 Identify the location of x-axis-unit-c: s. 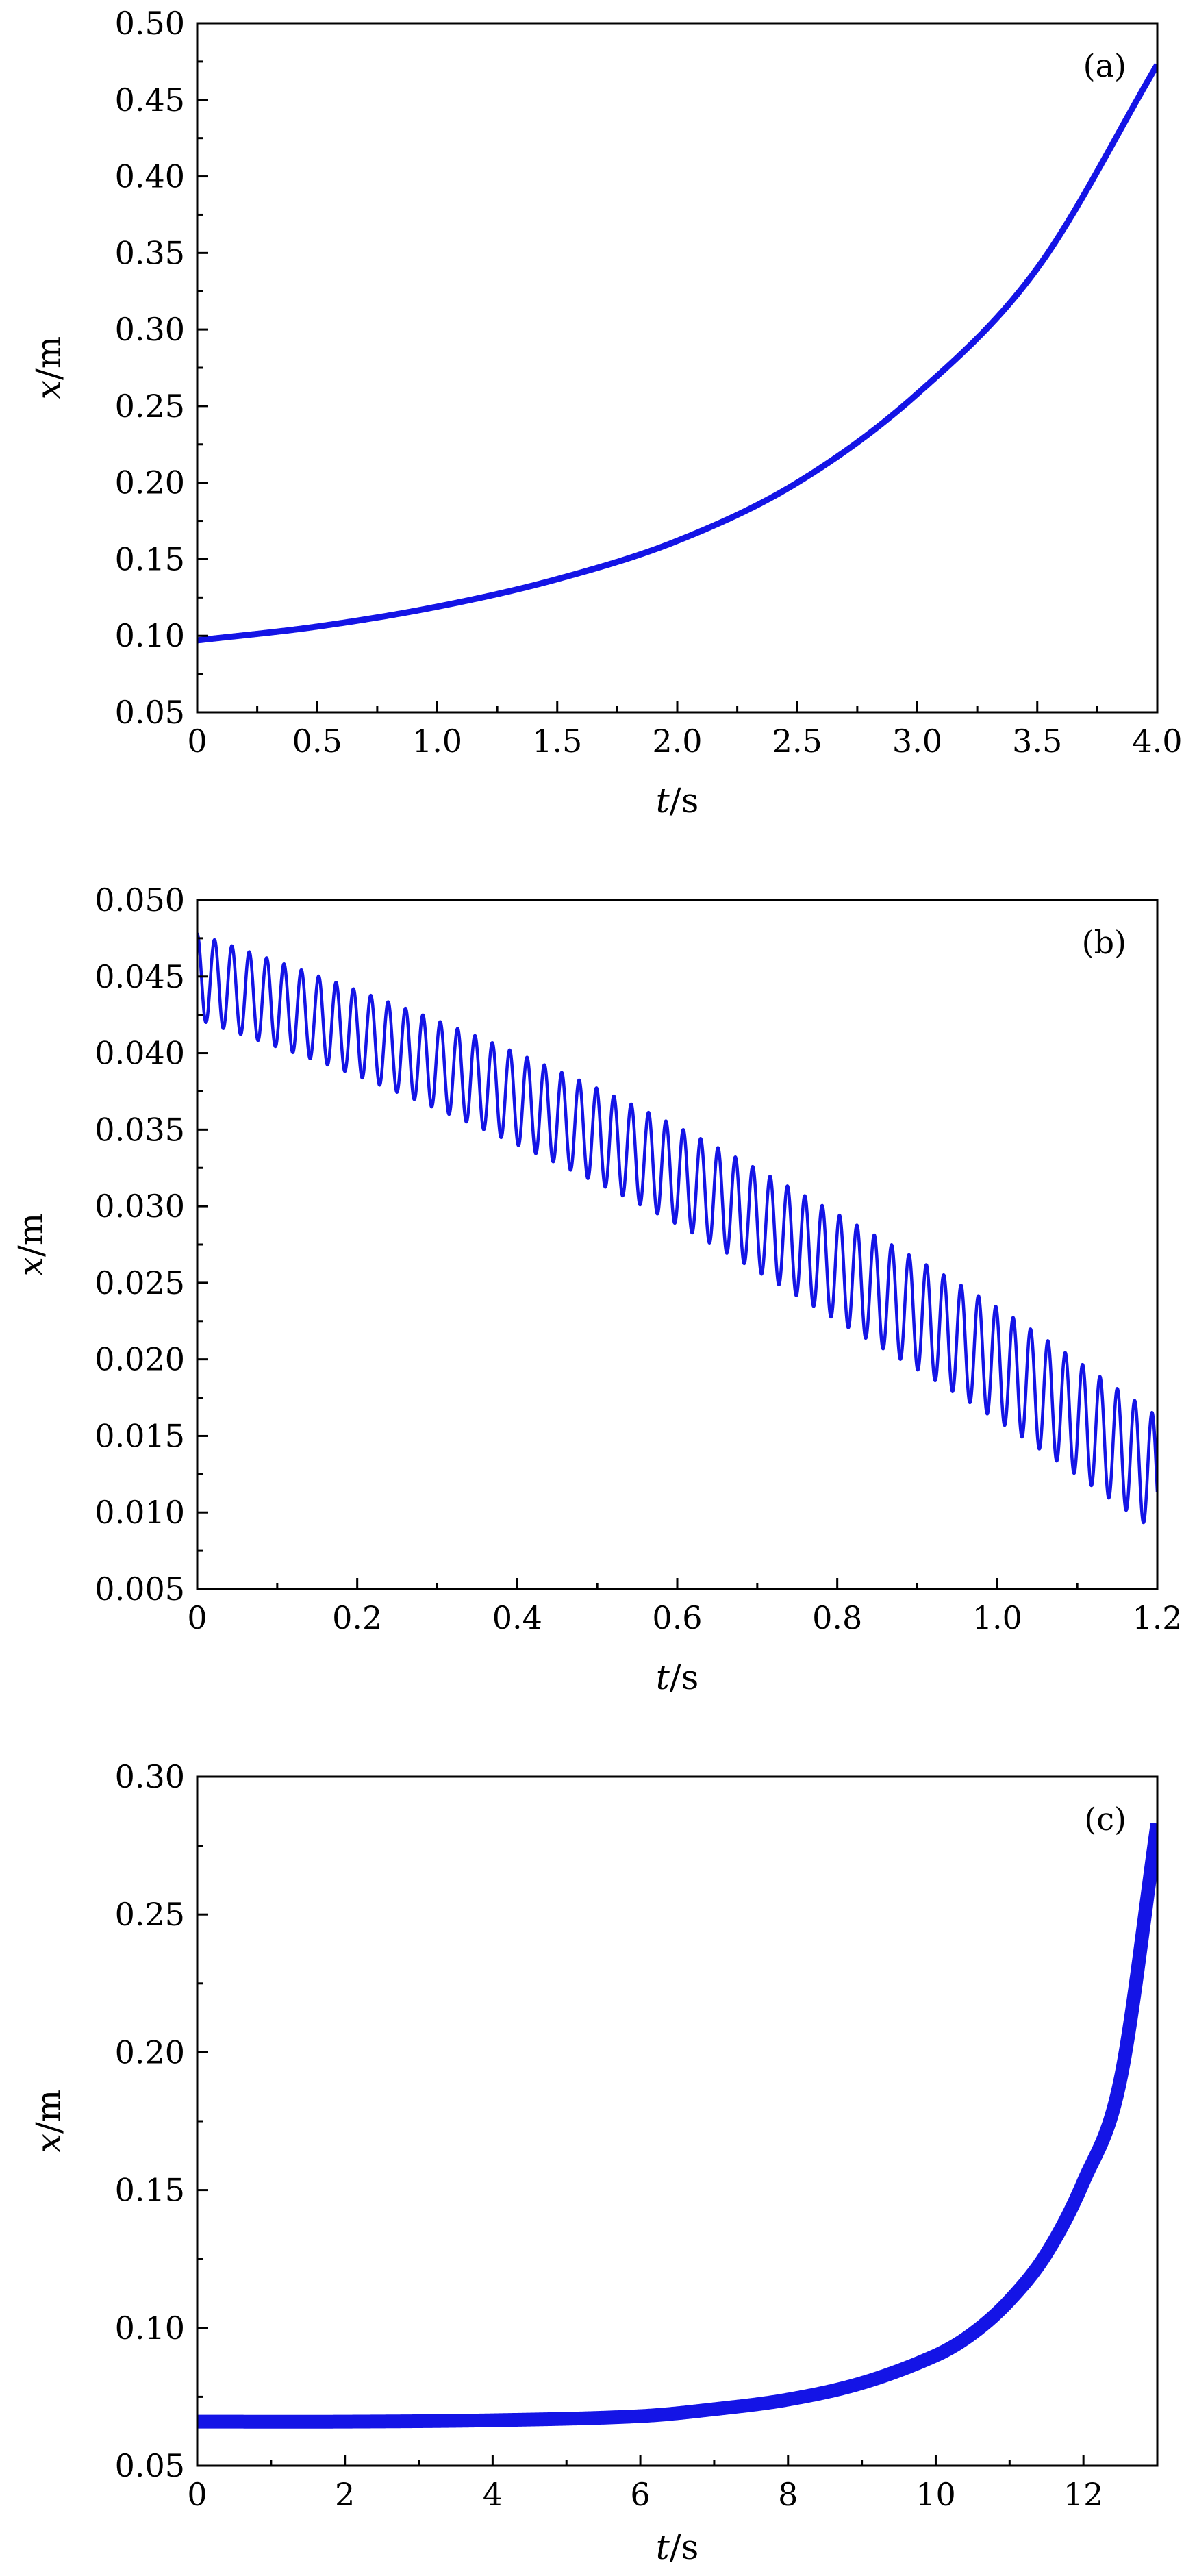
(690, 2547).